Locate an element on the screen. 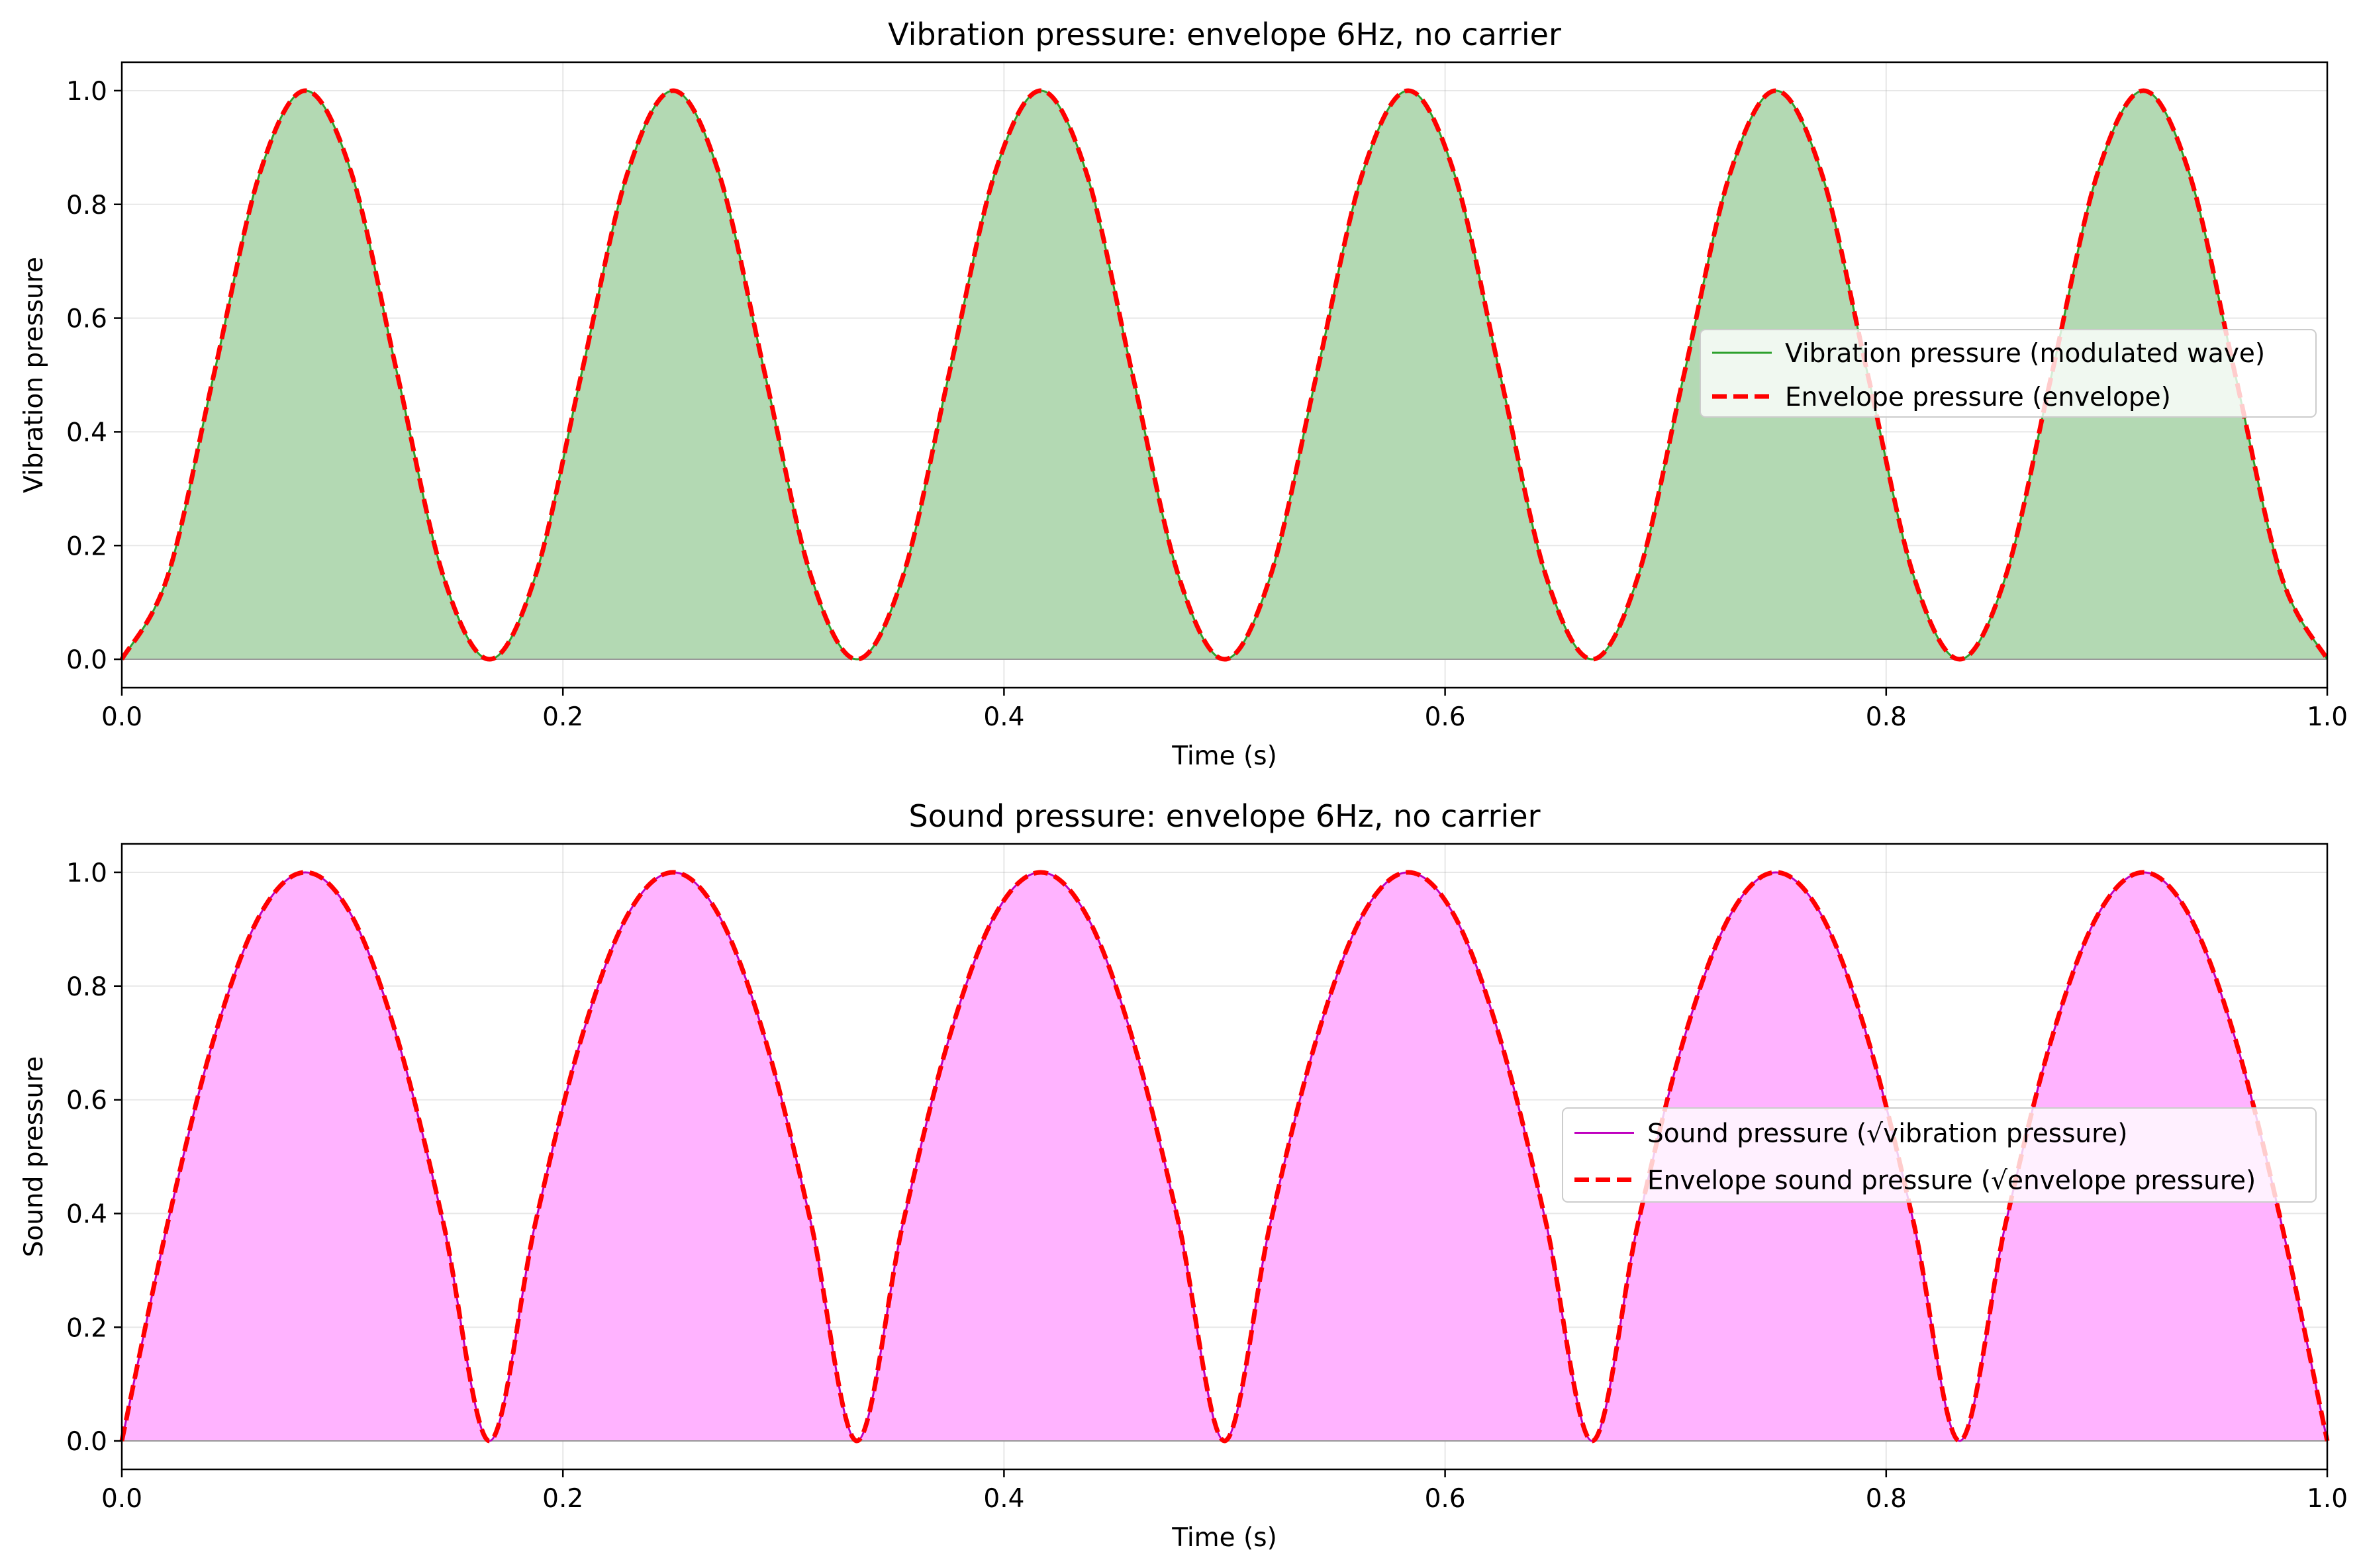 This screenshot has height=1568, width=2363. legend-label-vibration-pressure: Vibration pressure (modulated wave) is located at coordinates (2025, 354).